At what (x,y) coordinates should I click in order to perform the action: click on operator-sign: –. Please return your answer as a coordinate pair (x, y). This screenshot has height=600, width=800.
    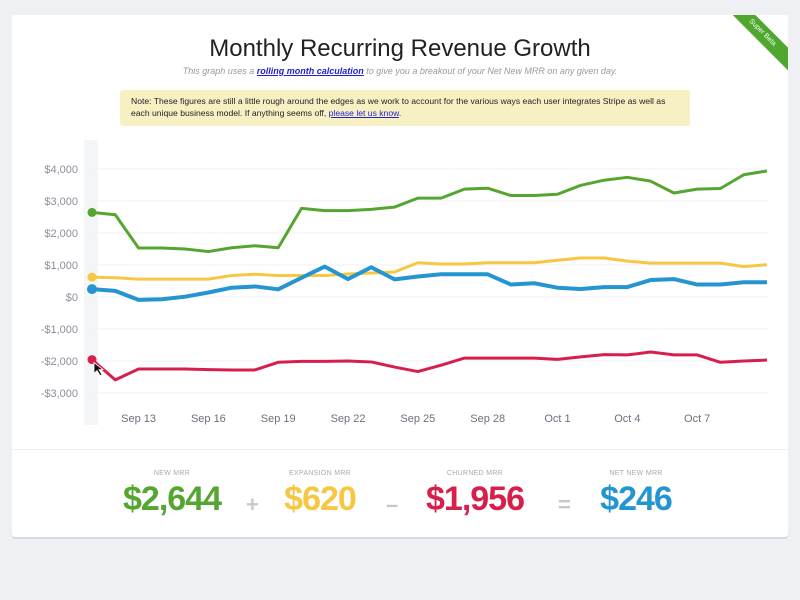
    Looking at the image, I should click on (392, 504).